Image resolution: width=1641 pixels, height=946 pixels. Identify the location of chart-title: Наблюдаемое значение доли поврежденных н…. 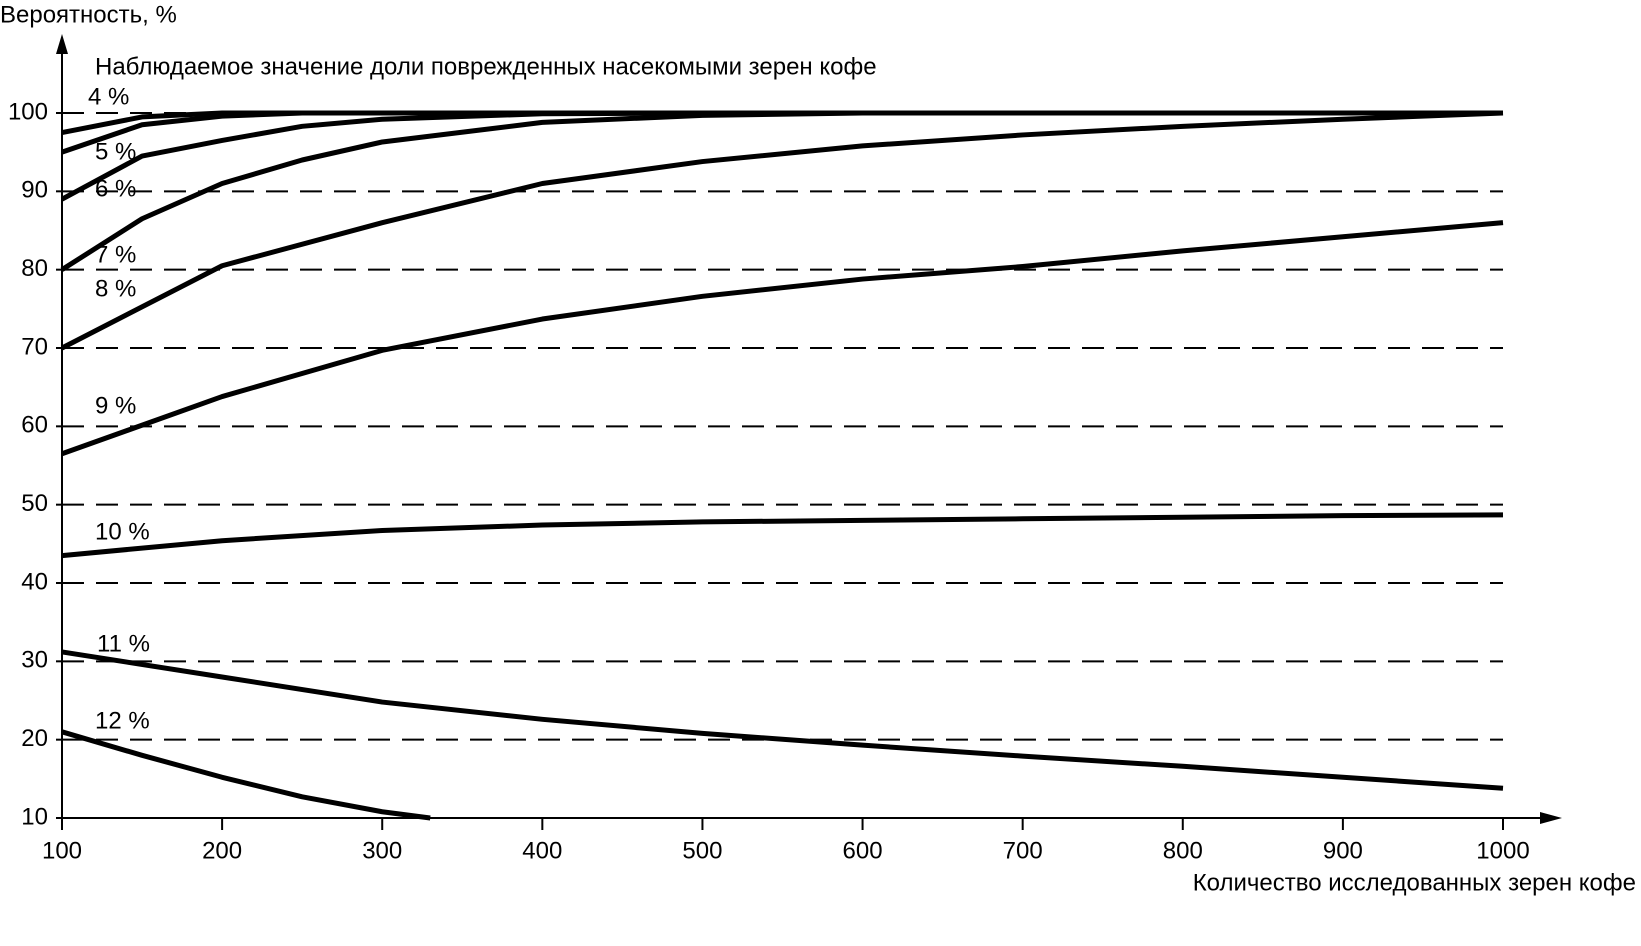
(486, 66).